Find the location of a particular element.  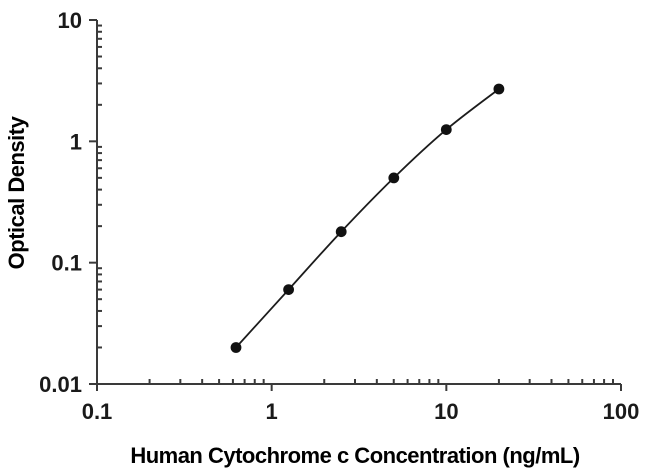

x-tick-label: 100 is located at coordinates (621, 411).